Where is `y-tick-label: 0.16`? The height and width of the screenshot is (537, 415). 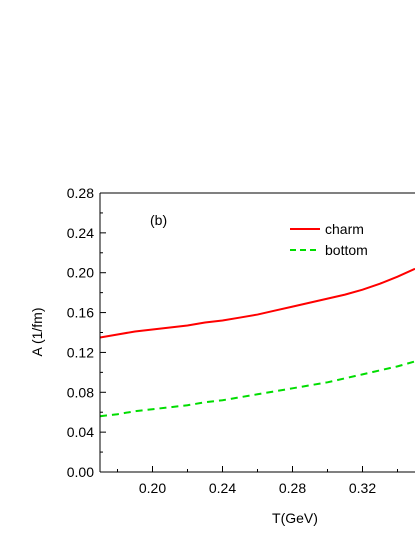
y-tick-label: 0.16 is located at coordinates (80, 313).